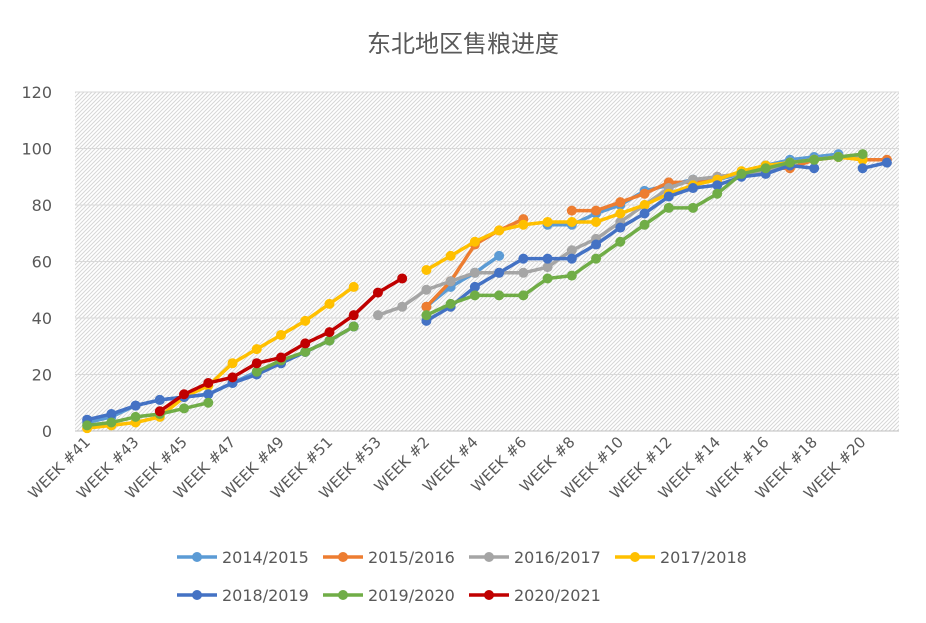 The width and height of the screenshot is (926, 623). Describe the element at coordinates (265, 595) in the screenshot. I see `legend-label: 2018/2019` at that location.